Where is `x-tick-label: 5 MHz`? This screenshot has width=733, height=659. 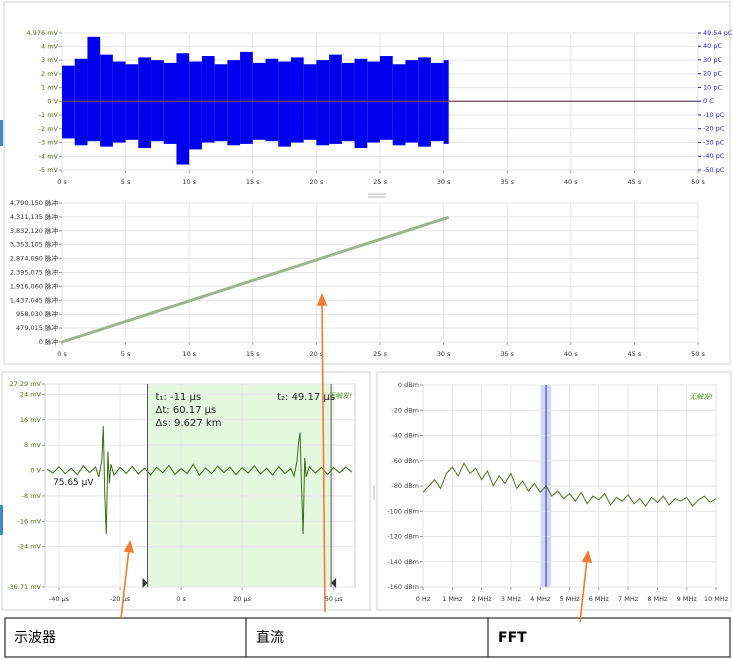 x-tick-label: 5 MHz is located at coordinates (569, 599).